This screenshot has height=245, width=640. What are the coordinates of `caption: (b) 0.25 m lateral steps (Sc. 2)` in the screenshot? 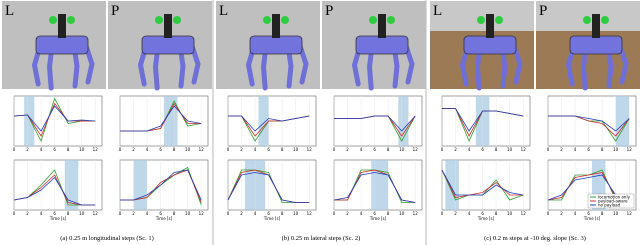 It's located at (321, 238).